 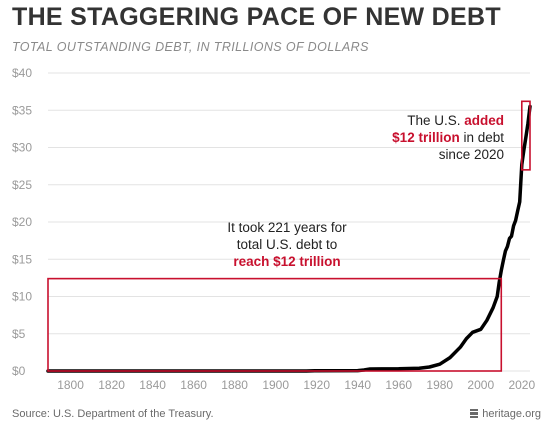 I want to click on y-tick-label: $10, so click(x=22, y=297).